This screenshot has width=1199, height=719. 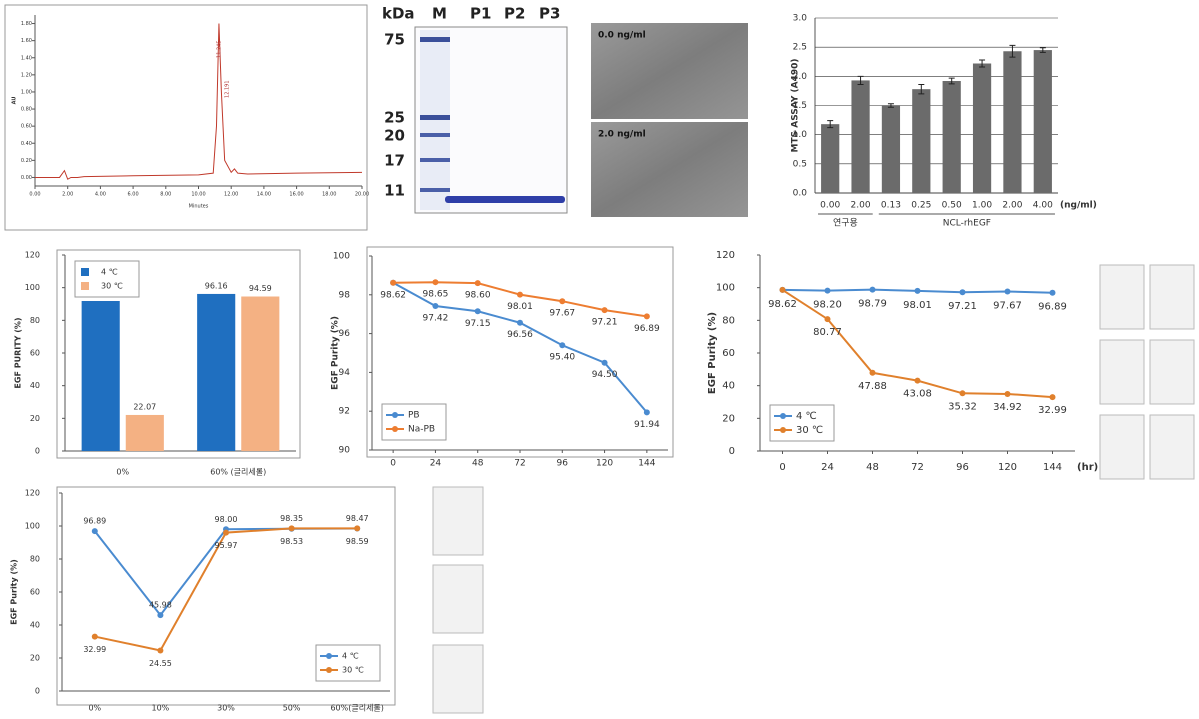 What do you see at coordinates (26, 178) in the screenshot?
I see `y-tick-label: 0.00` at bounding box center [26, 178].